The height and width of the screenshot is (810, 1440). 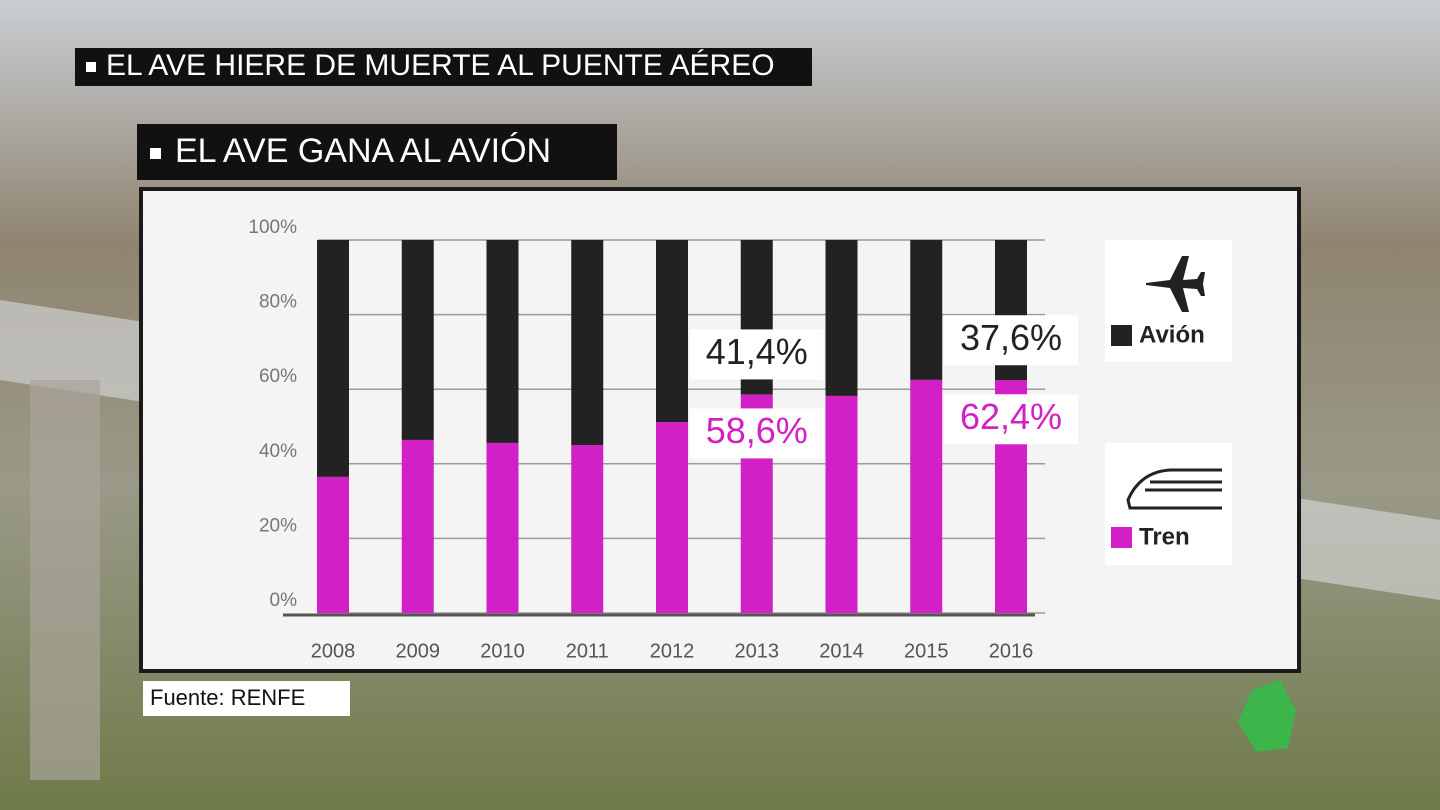 I want to click on source: Fuente: RENFE, so click(x=227, y=697).